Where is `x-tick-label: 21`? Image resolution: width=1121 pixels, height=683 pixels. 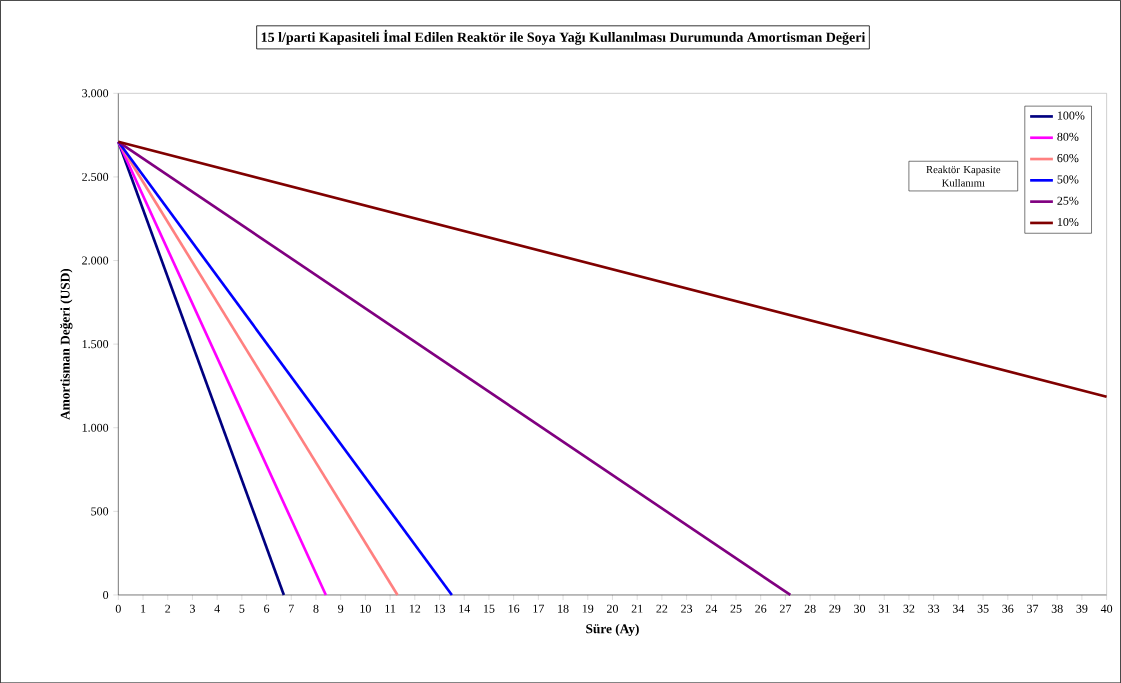 x-tick-label: 21 is located at coordinates (637, 608).